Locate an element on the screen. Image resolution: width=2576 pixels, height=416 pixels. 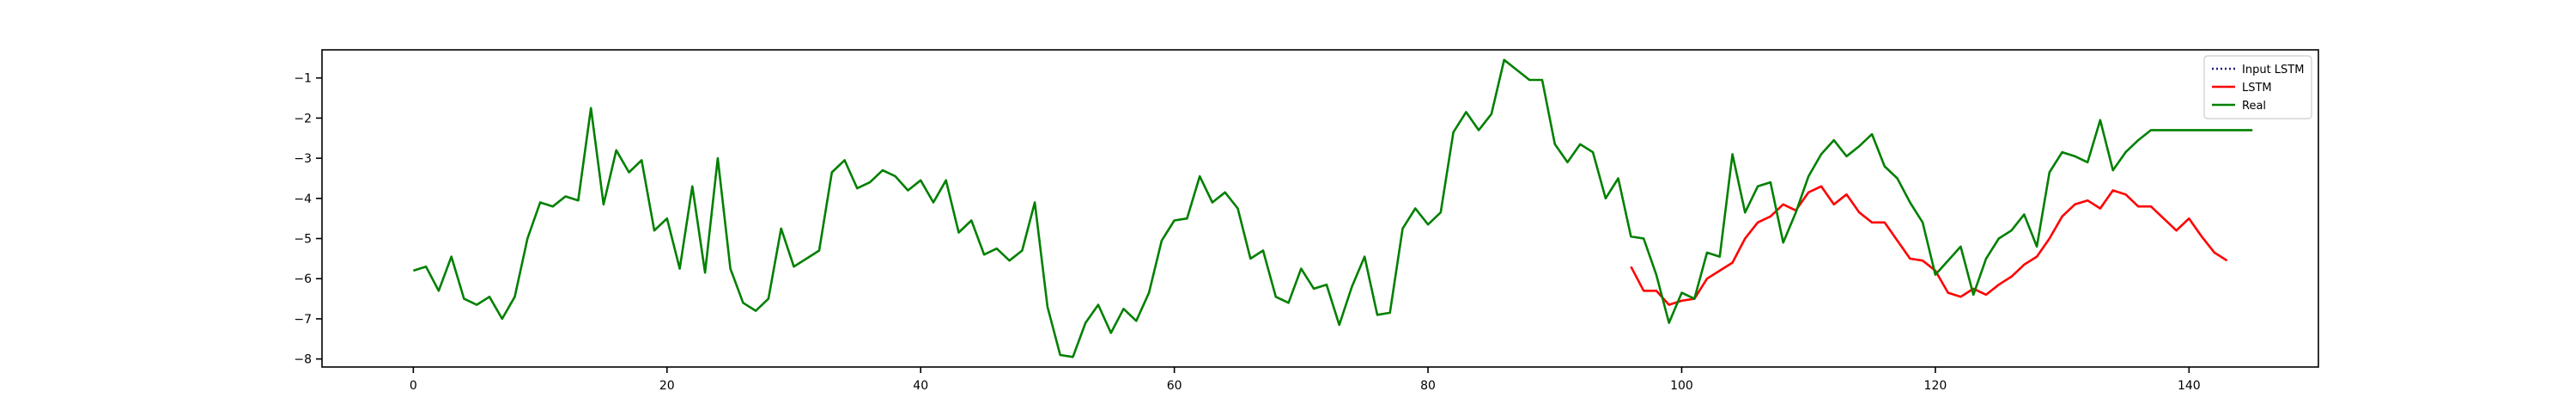
y-tick-label: −8 is located at coordinates (303, 360).